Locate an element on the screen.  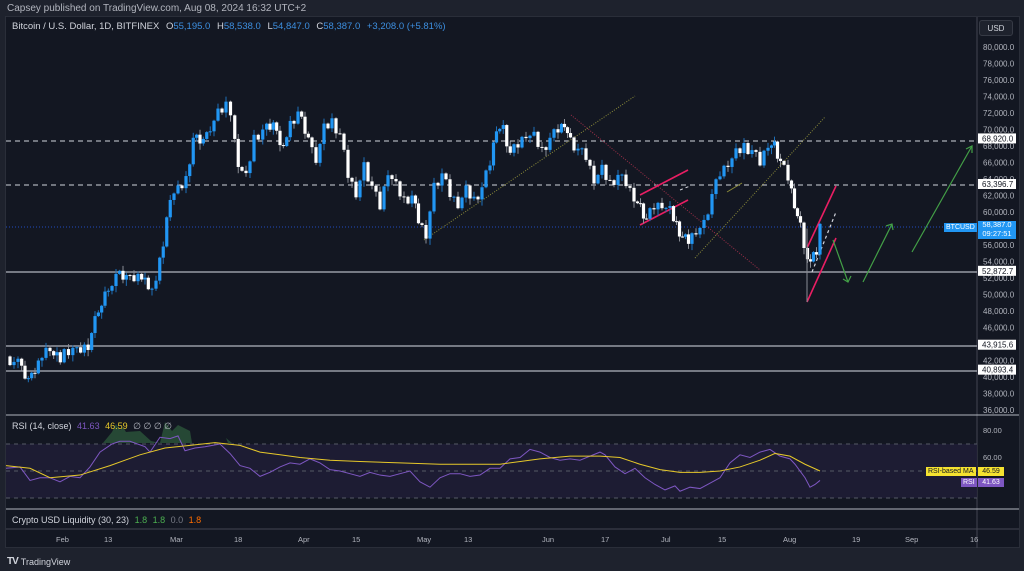
price-tick: 42,000.0 is located at coordinates (999, 361).